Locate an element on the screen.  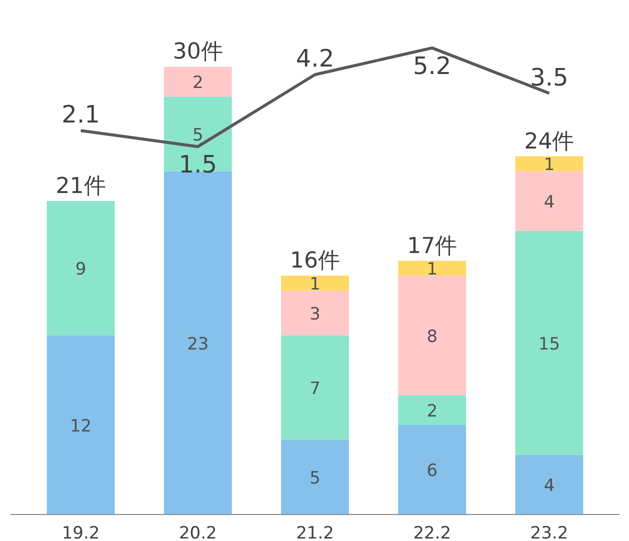
data-label: 23 is located at coordinates (198, 344).